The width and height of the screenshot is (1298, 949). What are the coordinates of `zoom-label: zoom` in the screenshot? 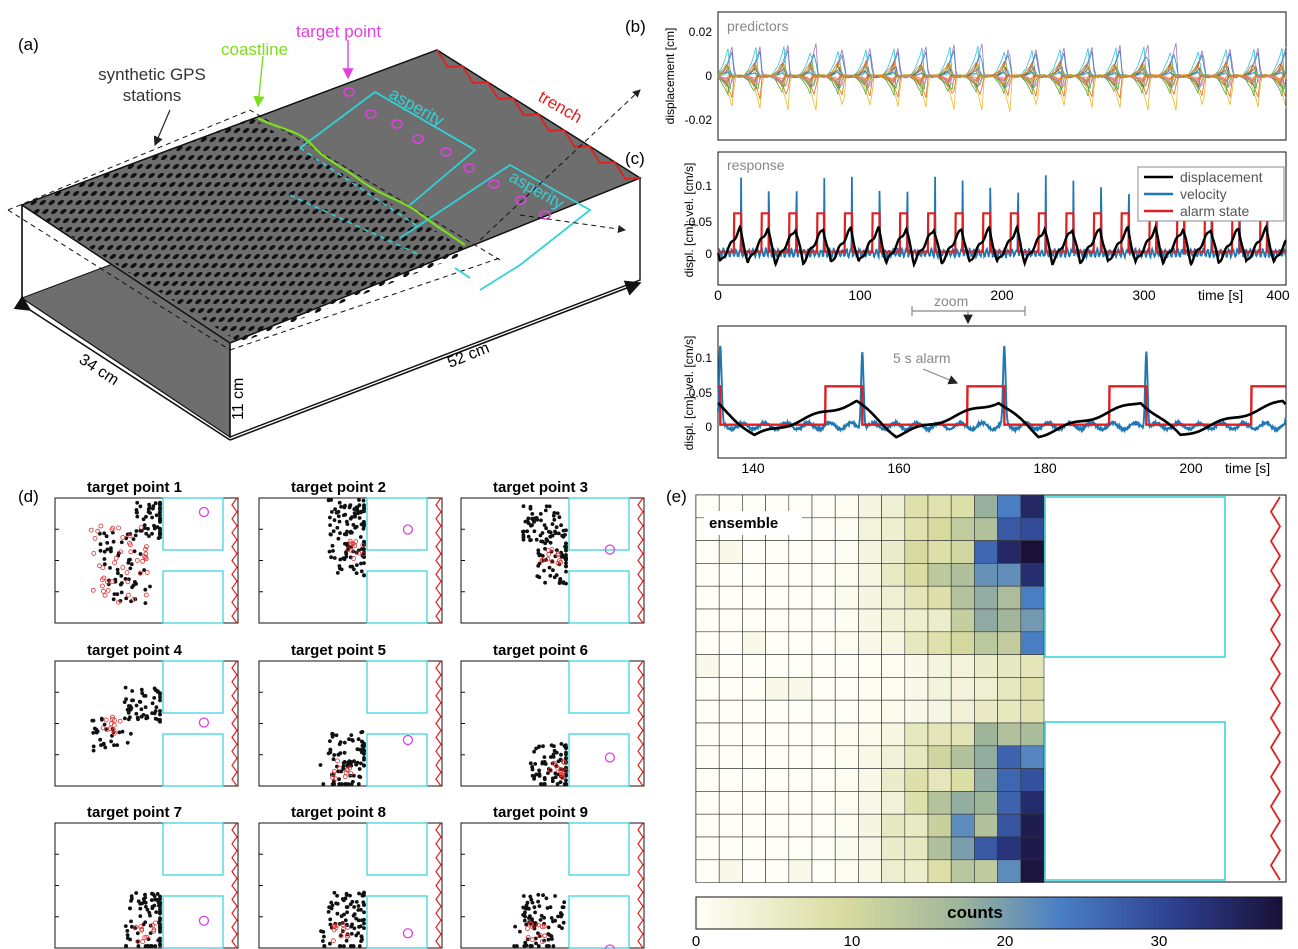 It's located at (951, 301).